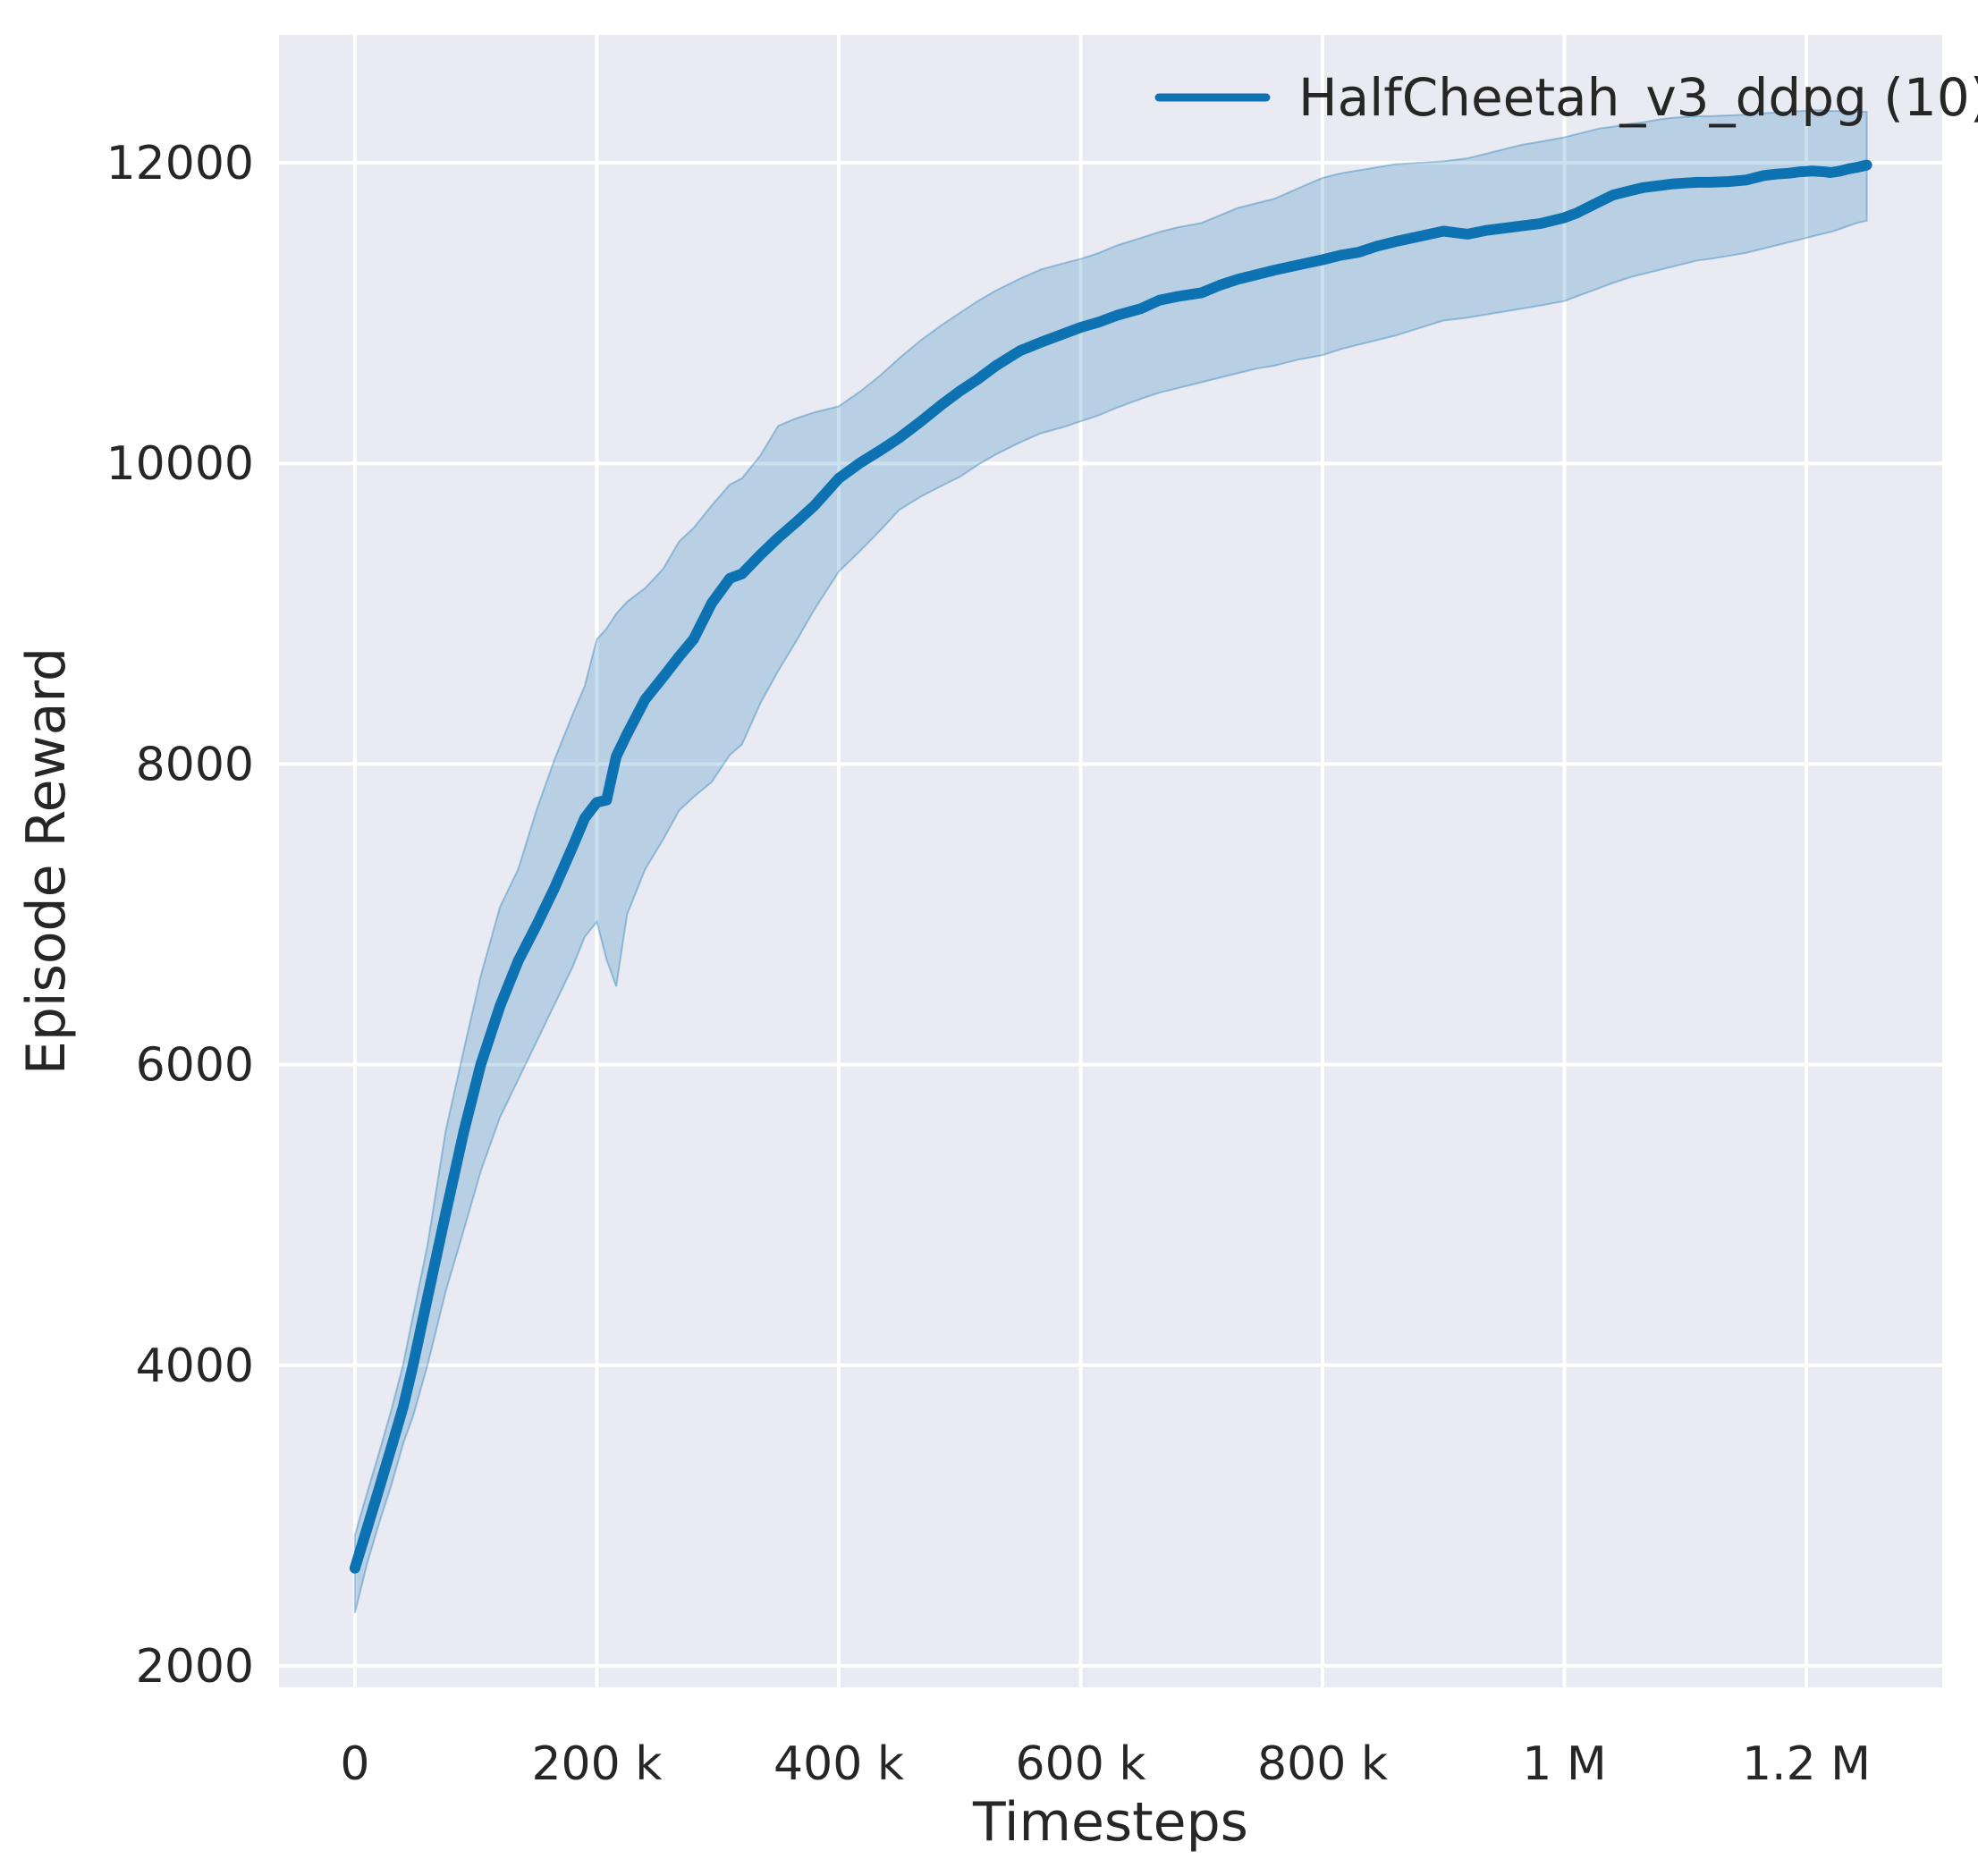 The height and width of the screenshot is (1876, 1978). Describe the element at coordinates (195, 1667) in the screenshot. I see `y-tick-label: 2000` at that location.